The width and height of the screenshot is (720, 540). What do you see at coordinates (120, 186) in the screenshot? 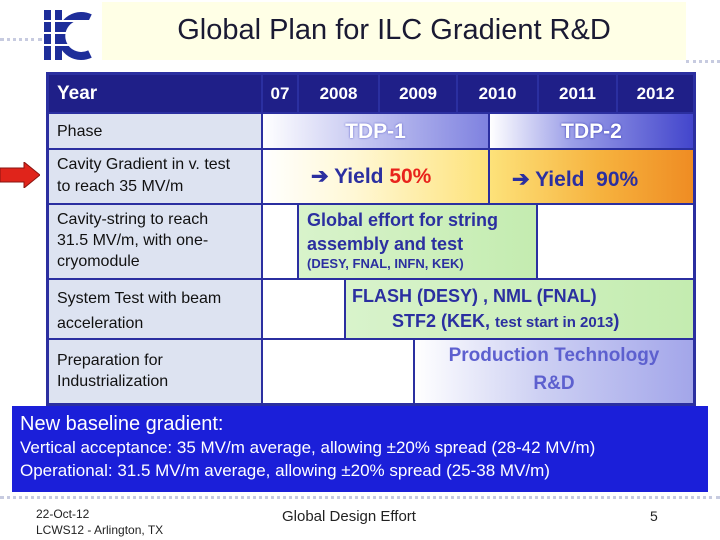
I see `cavity-label-line2: to reach 35 MV/m` at bounding box center [120, 186].